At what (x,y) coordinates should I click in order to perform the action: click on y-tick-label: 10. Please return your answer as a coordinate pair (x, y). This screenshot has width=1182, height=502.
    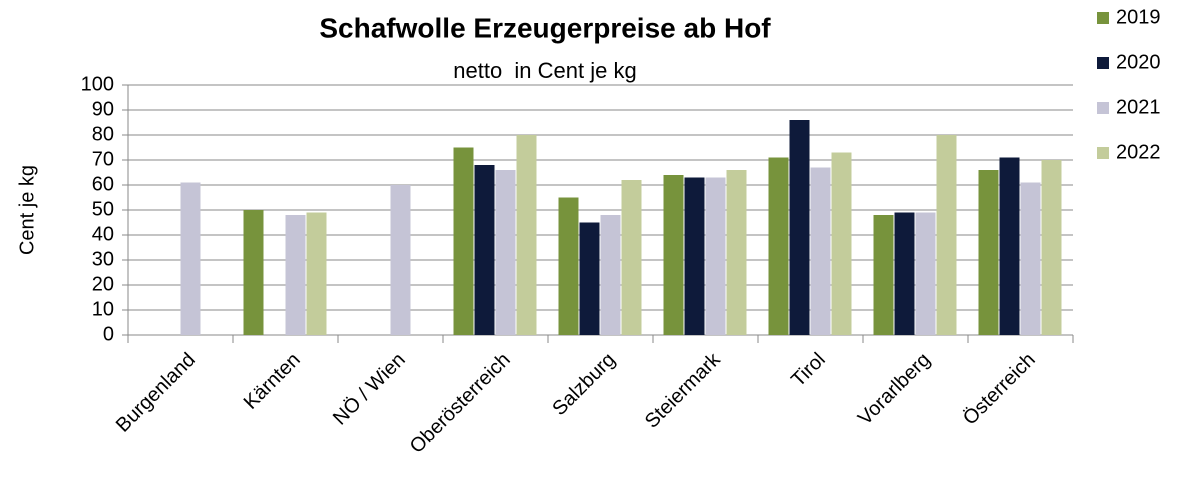
    Looking at the image, I should click on (103, 309).